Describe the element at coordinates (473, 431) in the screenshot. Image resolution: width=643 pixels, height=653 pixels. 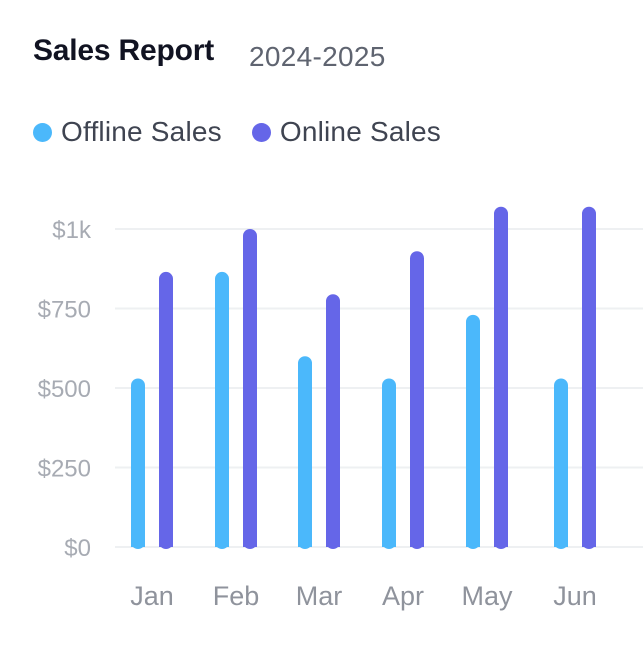
I see `offline-sales-bar-may` at that location.